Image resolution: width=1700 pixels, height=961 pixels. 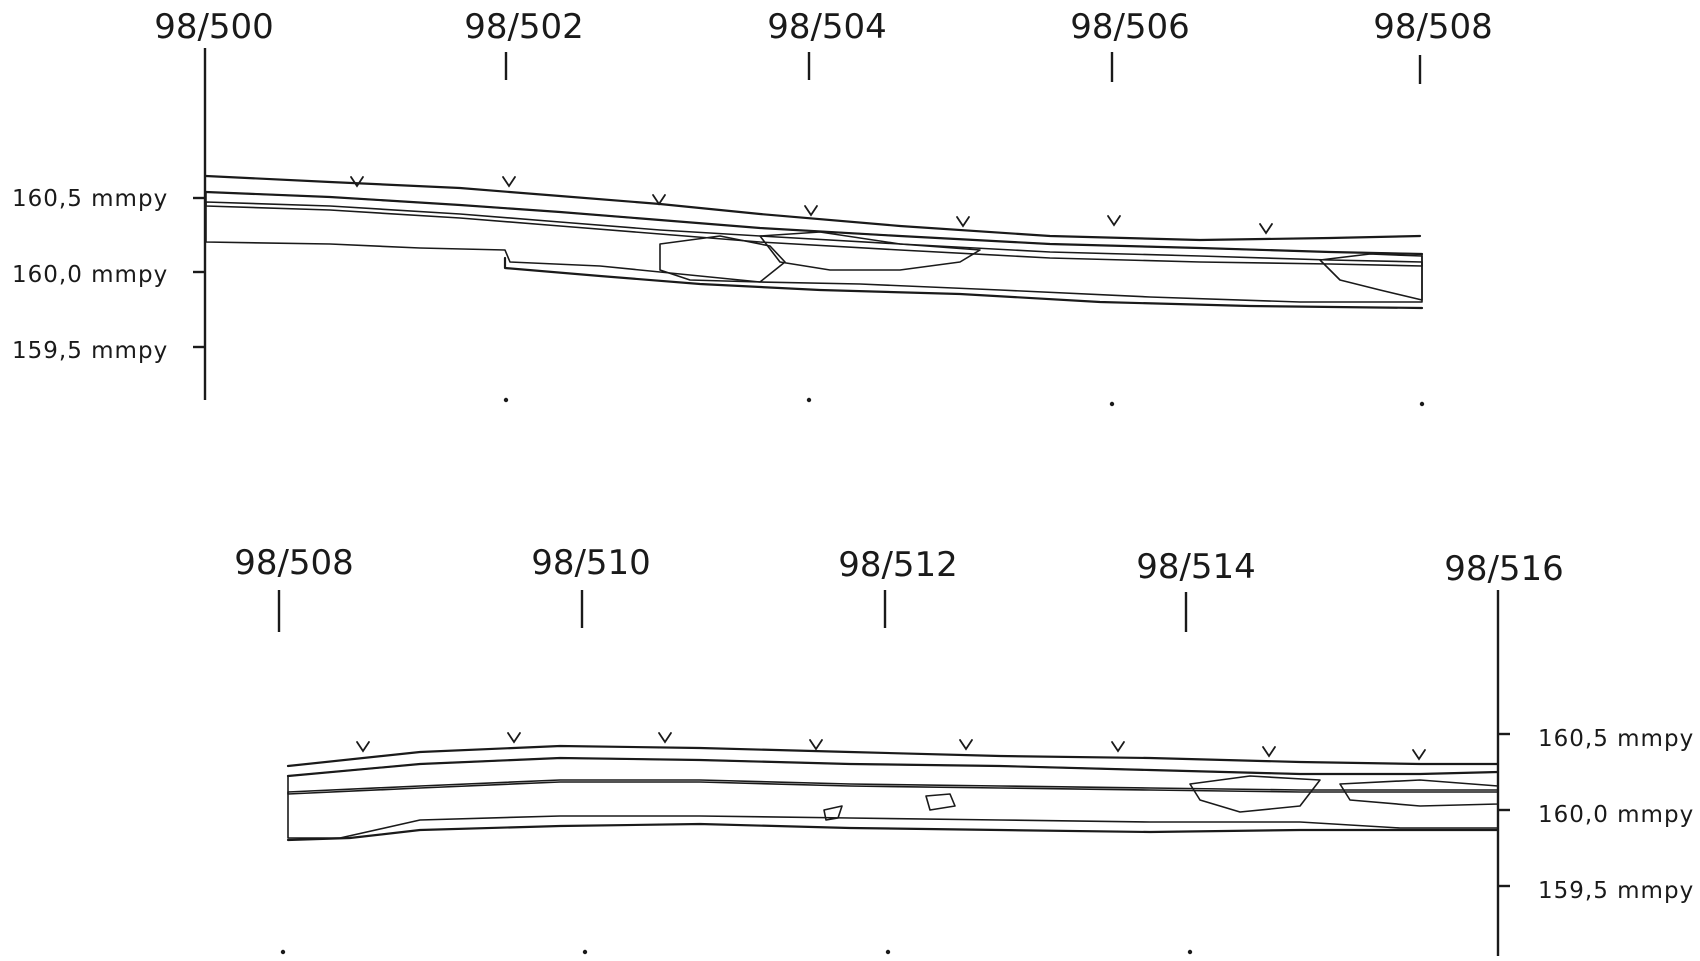 I want to click on station-label: 98/512, so click(x=898, y=565).